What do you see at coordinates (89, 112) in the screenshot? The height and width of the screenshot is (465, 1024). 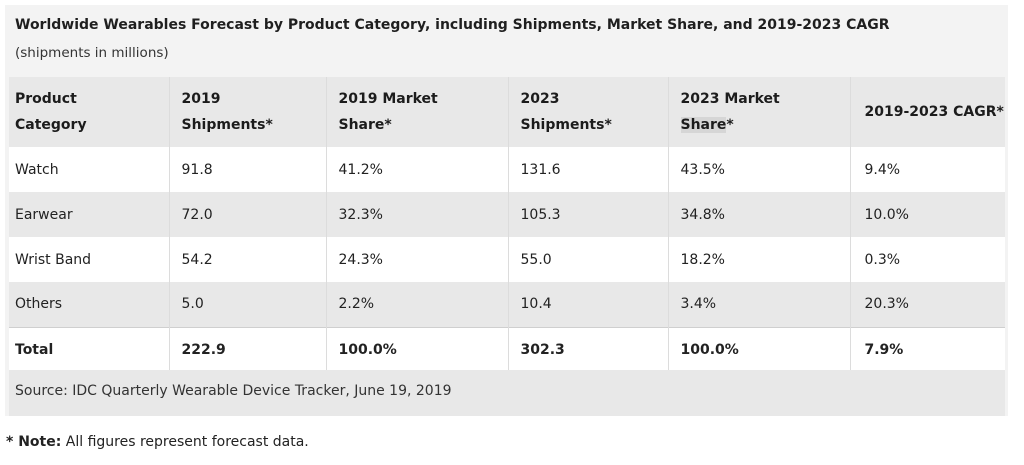 I see `header-product-category: Product Category` at bounding box center [89, 112].